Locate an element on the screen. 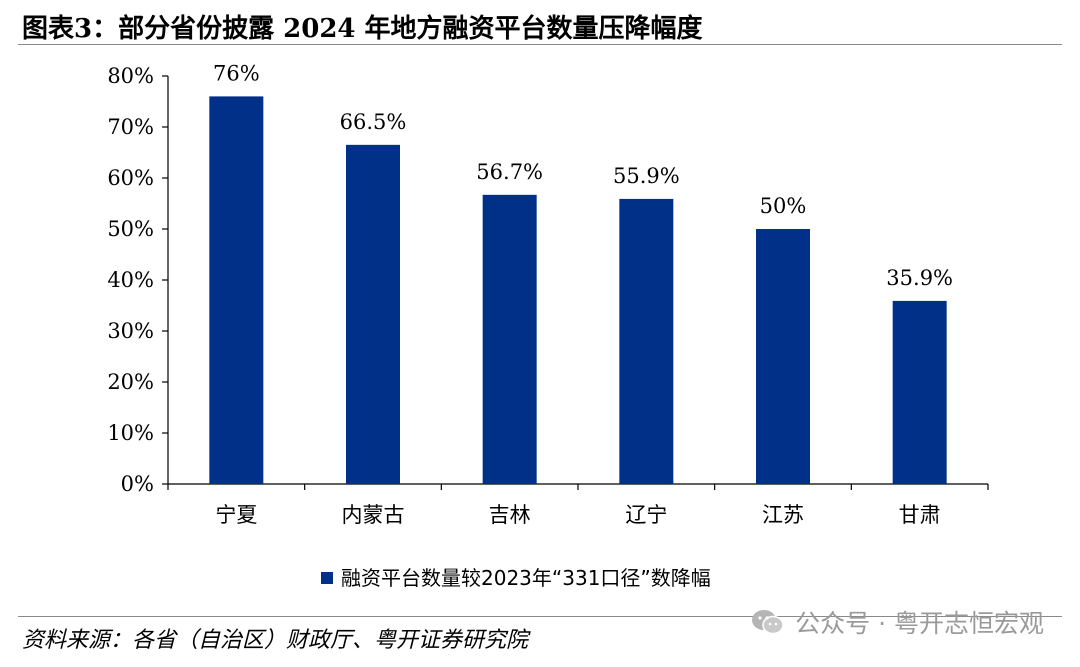  data-label: 56.7% is located at coordinates (509, 172).